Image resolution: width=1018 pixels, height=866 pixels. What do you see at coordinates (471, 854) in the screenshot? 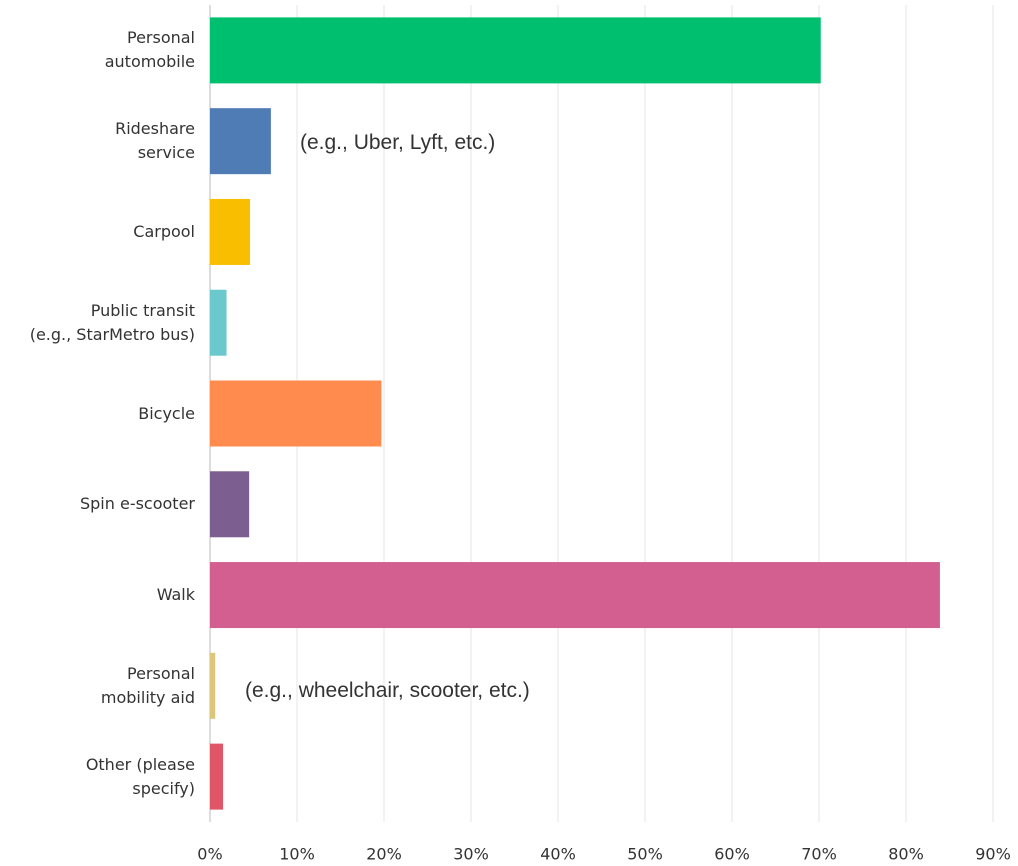
I see `x-tick-label: 30%` at bounding box center [471, 854].